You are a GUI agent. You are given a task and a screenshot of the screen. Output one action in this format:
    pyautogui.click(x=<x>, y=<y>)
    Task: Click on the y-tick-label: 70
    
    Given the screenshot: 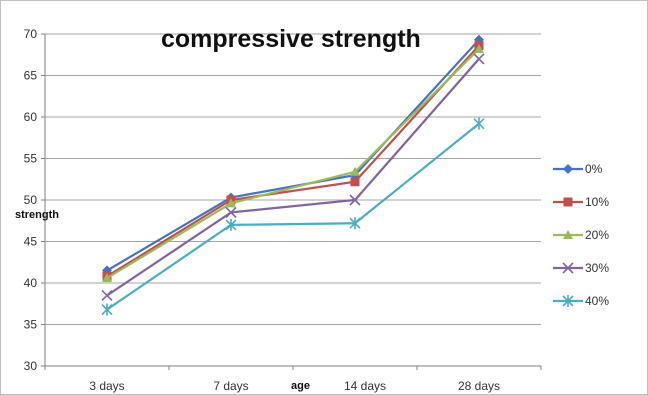 What is the action you would take?
    pyautogui.click(x=31, y=34)
    